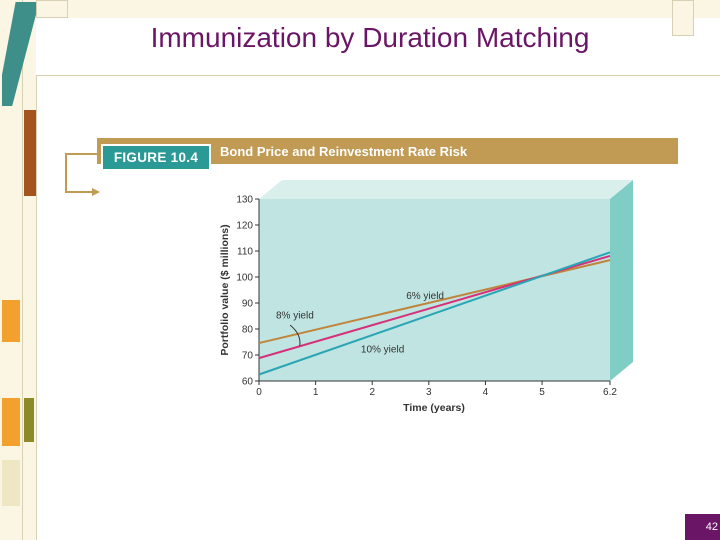  Describe the element at coordinates (295, 335) in the screenshot. I see `annotation-pointer` at that location.